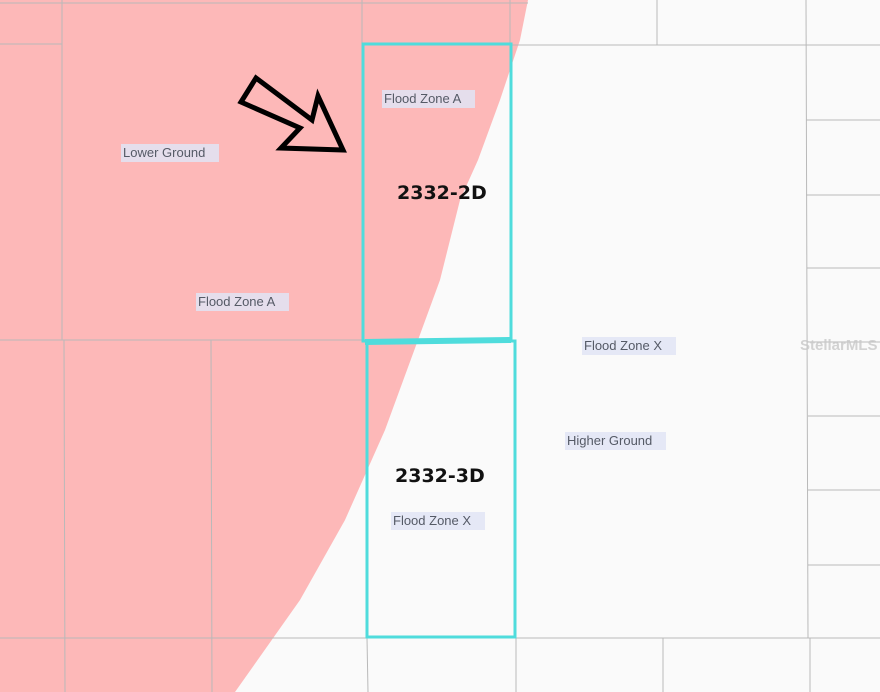  Describe the element at coordinates (616, 441) in the screenshot. I see `label-higher-ground: Higher Ground` at that location.